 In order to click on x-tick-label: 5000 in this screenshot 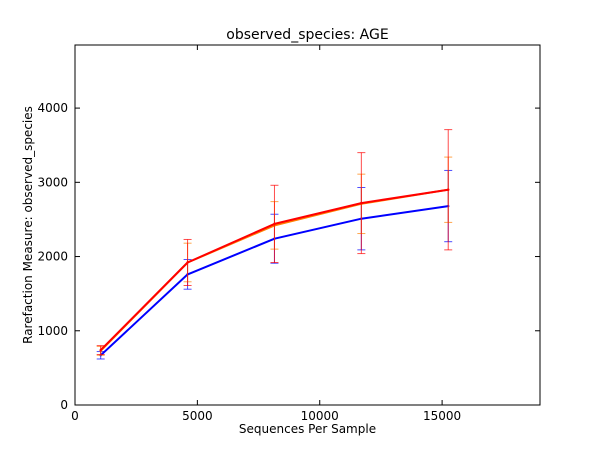, I will do `click(197, 416)`.